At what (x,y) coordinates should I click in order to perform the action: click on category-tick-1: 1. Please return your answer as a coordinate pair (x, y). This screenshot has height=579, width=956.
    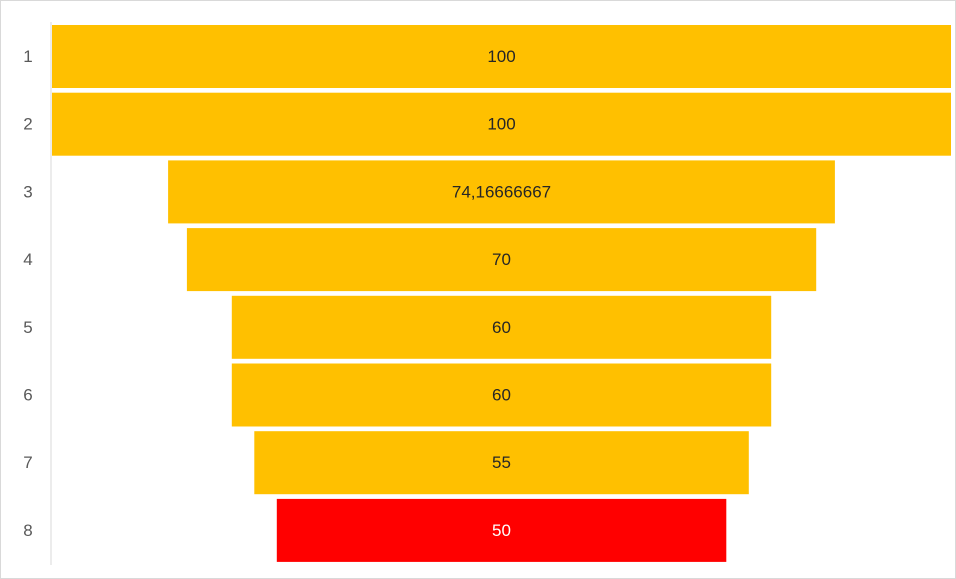
    Looking at the image, I should click on (27, 56).